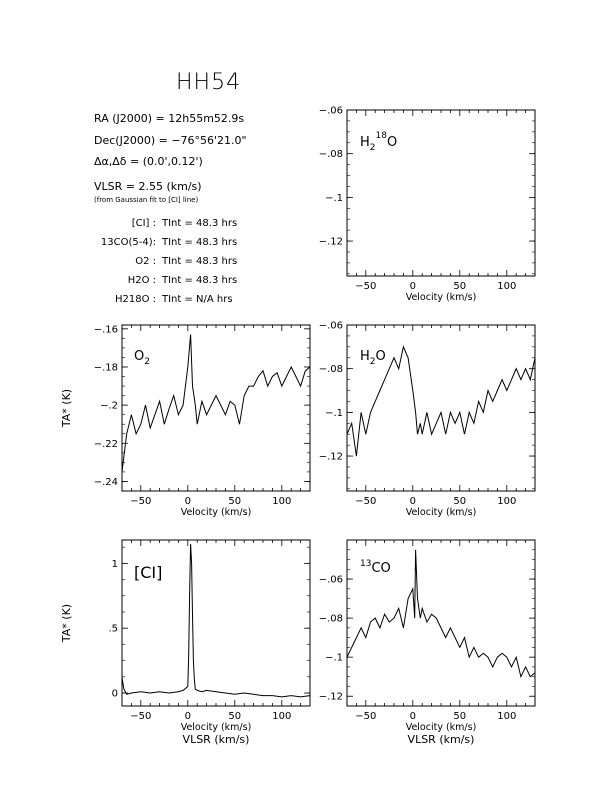 The width and height of the screenshot is (612, 792). What do you see at coordinates (209, 82) in the screenshot?
I see `figure-title: HH54` at bounding box center [209, 82].